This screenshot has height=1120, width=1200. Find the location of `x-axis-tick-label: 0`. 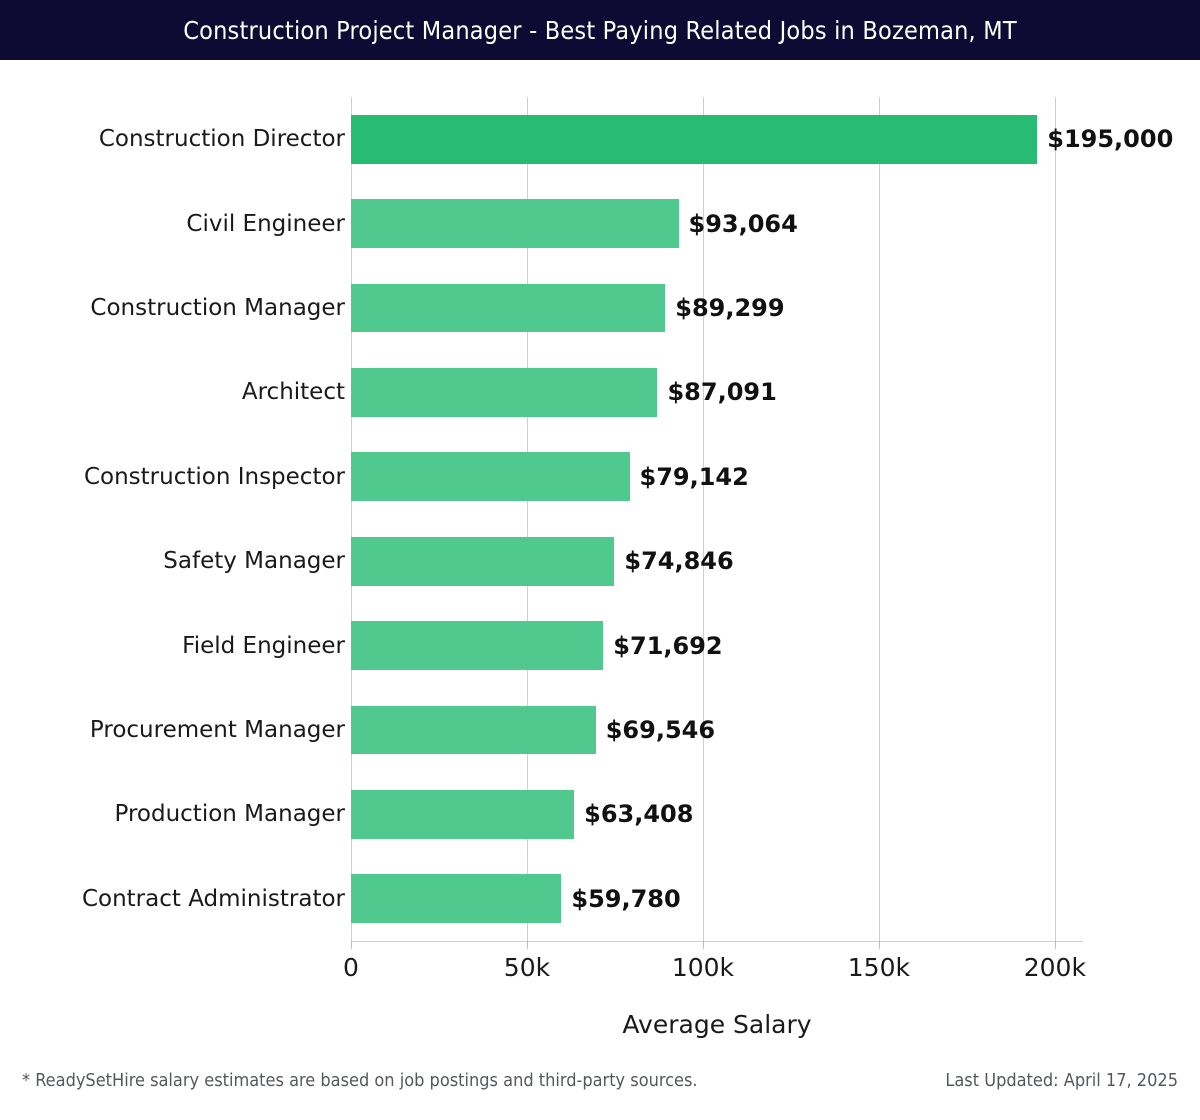

x-axis-tick-label: 0 is located at coordinates (351, 967).